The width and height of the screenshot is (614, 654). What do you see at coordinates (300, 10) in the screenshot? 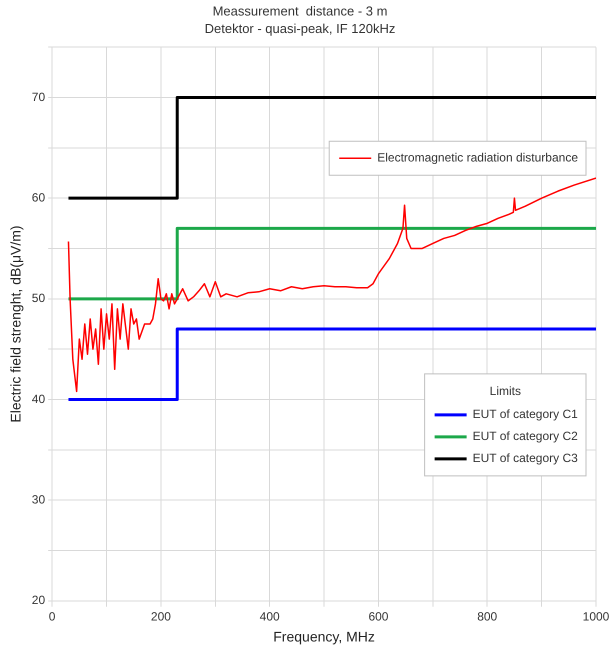
I see `chart-title: Meassurement distance - 3 m` at bounding box center [300, 10].